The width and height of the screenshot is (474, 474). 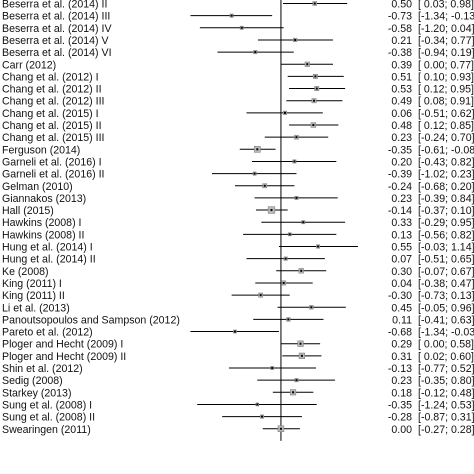 I want to click on study-label: Ke (2008), so click(x=25, y=272).